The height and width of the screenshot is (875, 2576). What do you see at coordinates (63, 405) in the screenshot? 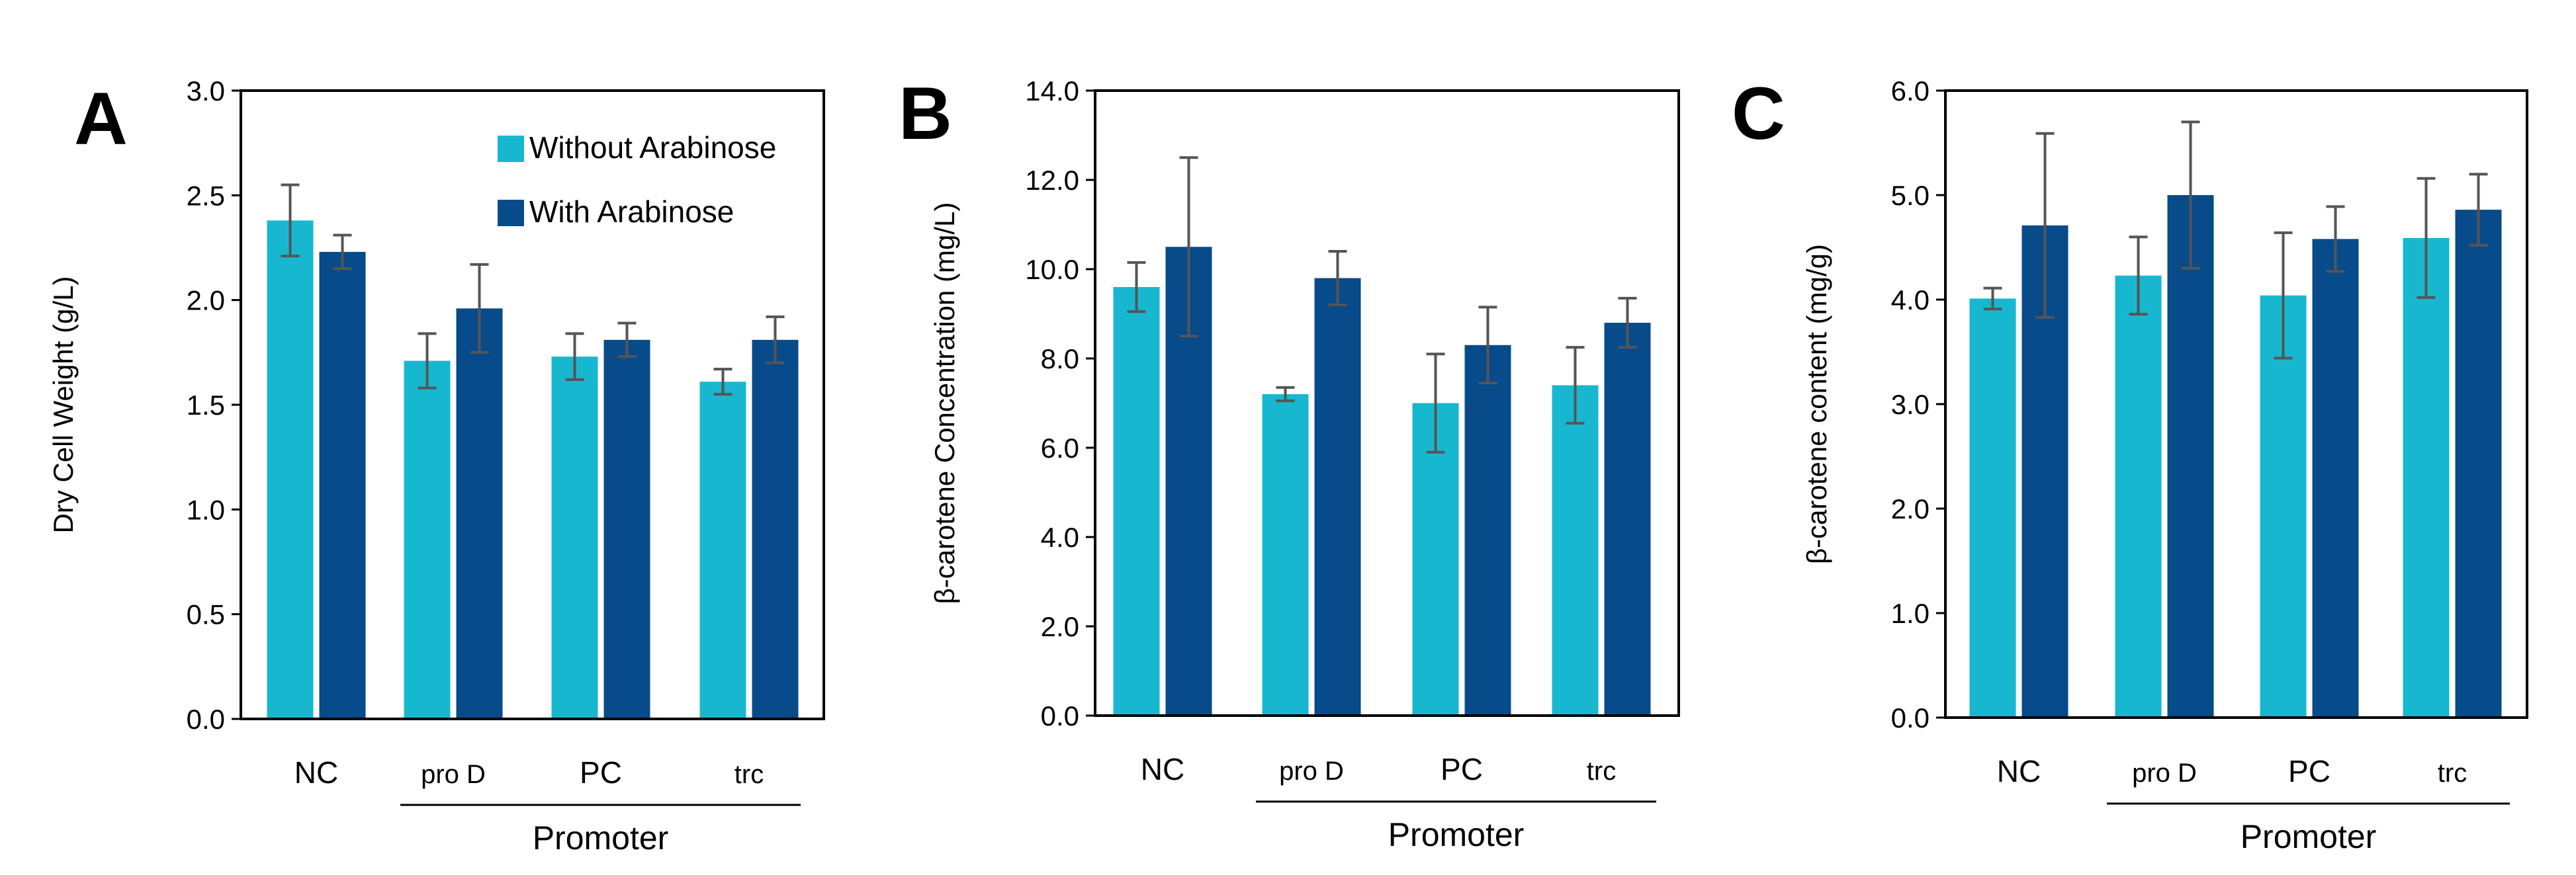
I see `y-axis-label: Dry Cell Weight (g/L)` at bounding box center [63, 405].